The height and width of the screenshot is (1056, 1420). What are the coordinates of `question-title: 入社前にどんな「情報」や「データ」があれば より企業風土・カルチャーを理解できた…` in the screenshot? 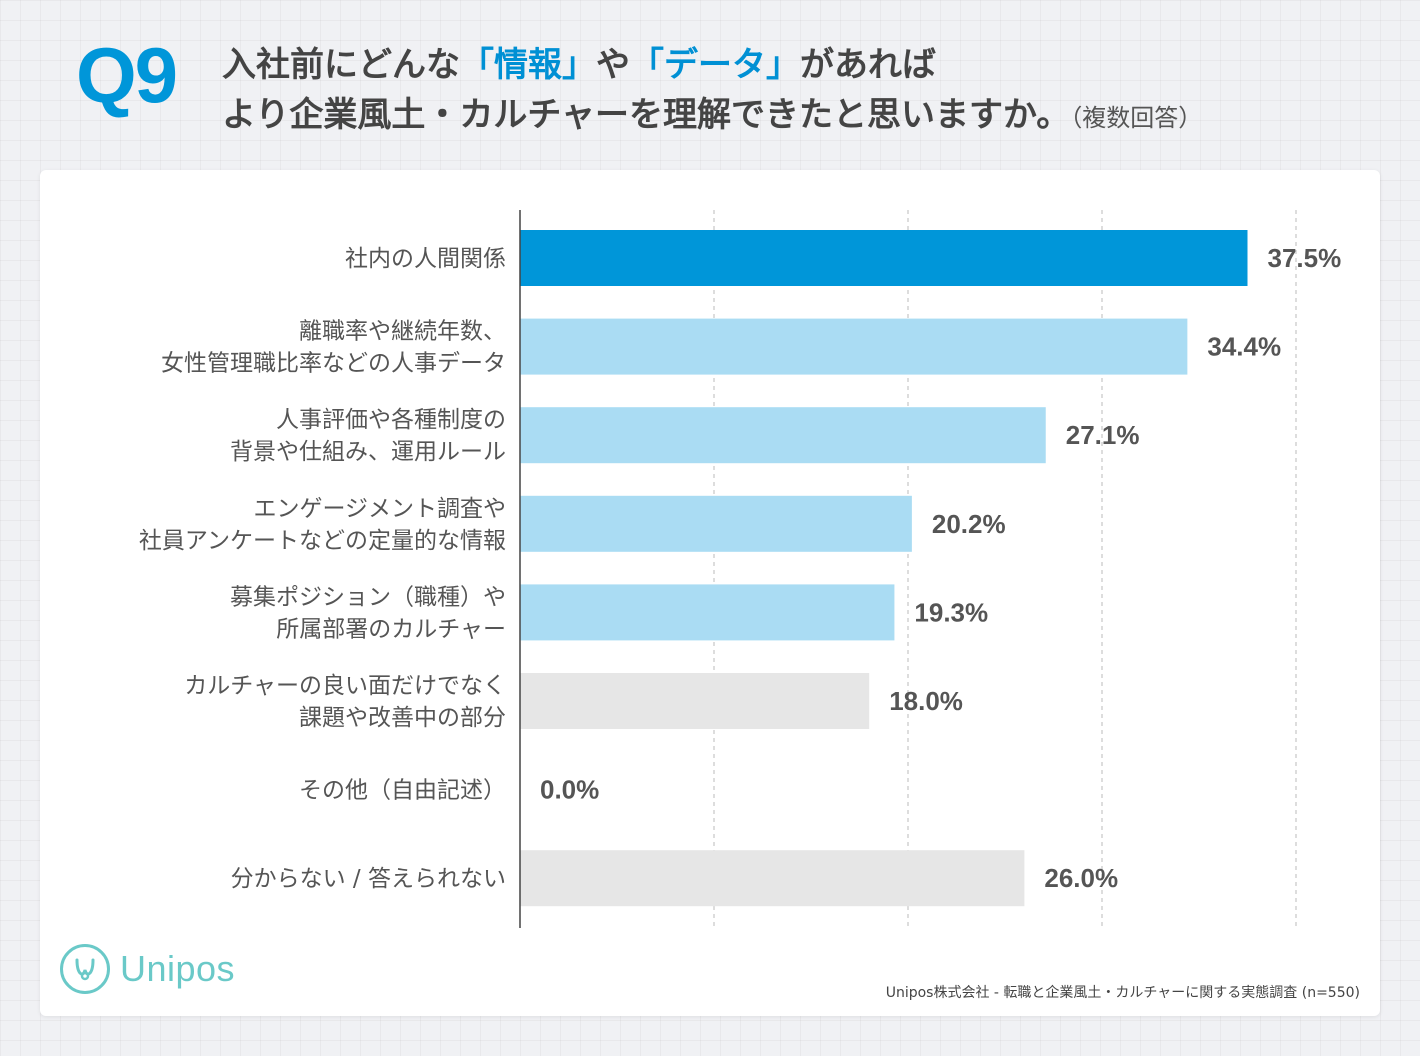 It's located at (812, 91).